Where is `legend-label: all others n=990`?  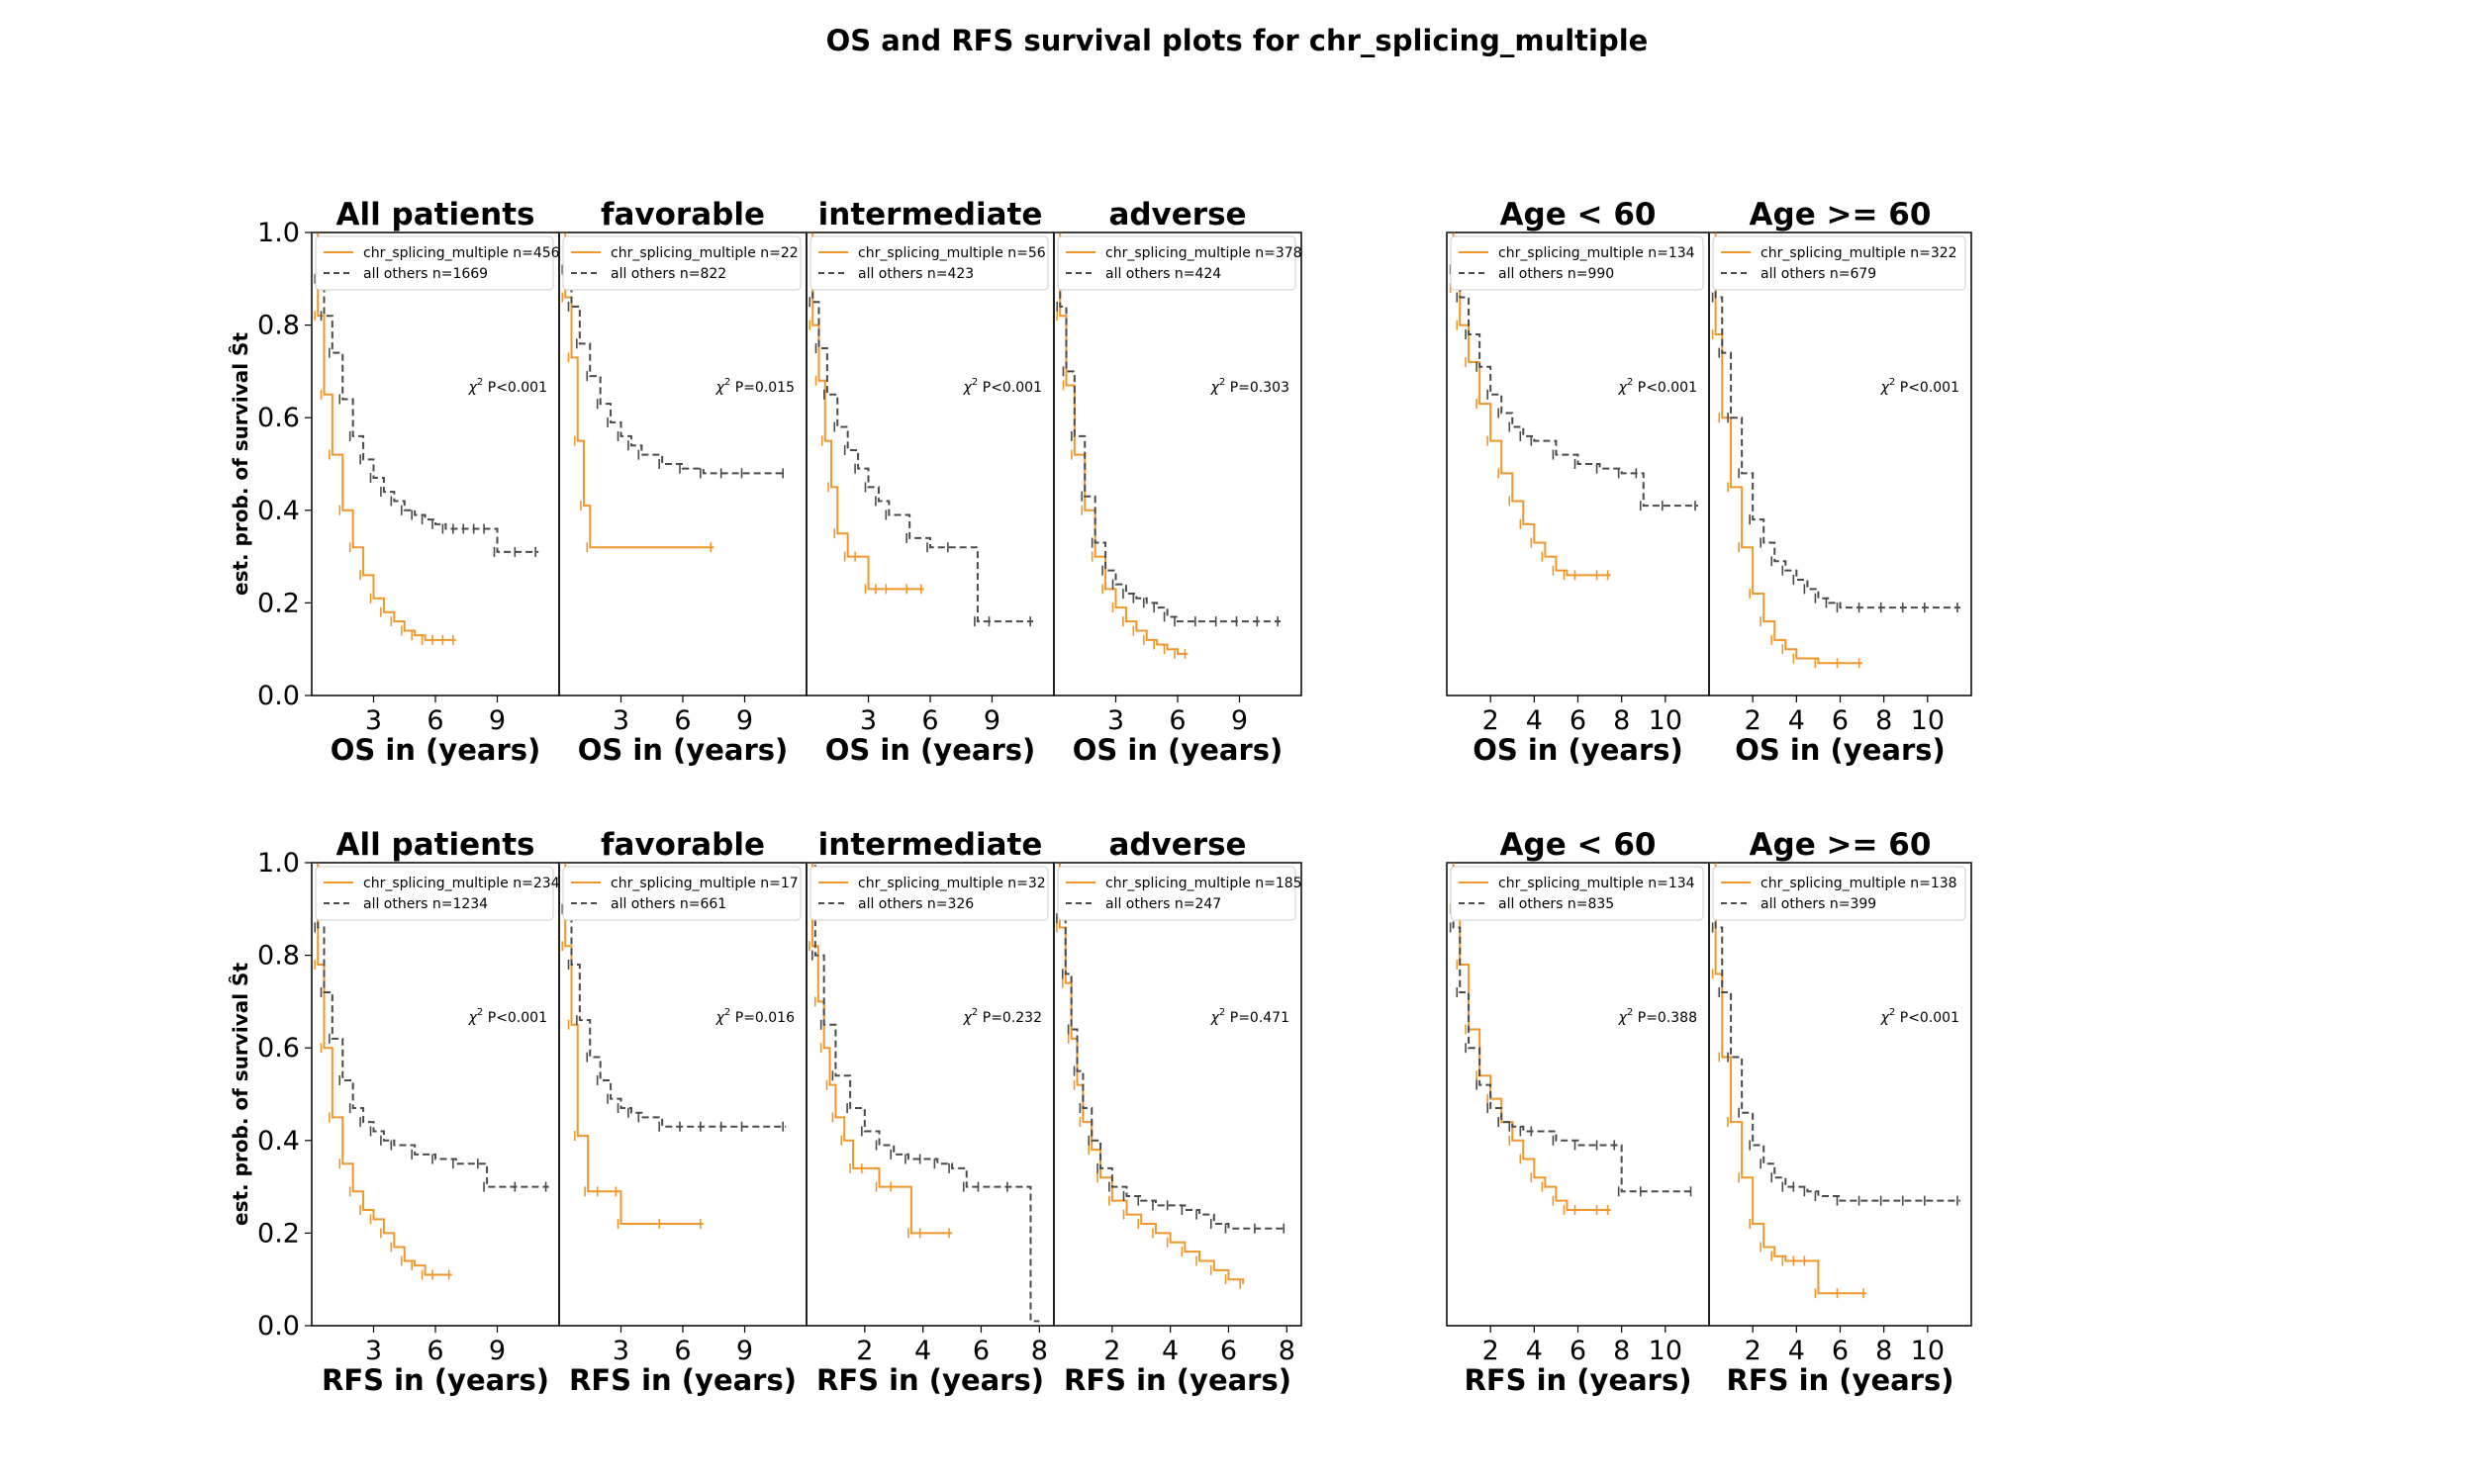
legend-label: all others n=990 is located at coordinates (1556, 274).